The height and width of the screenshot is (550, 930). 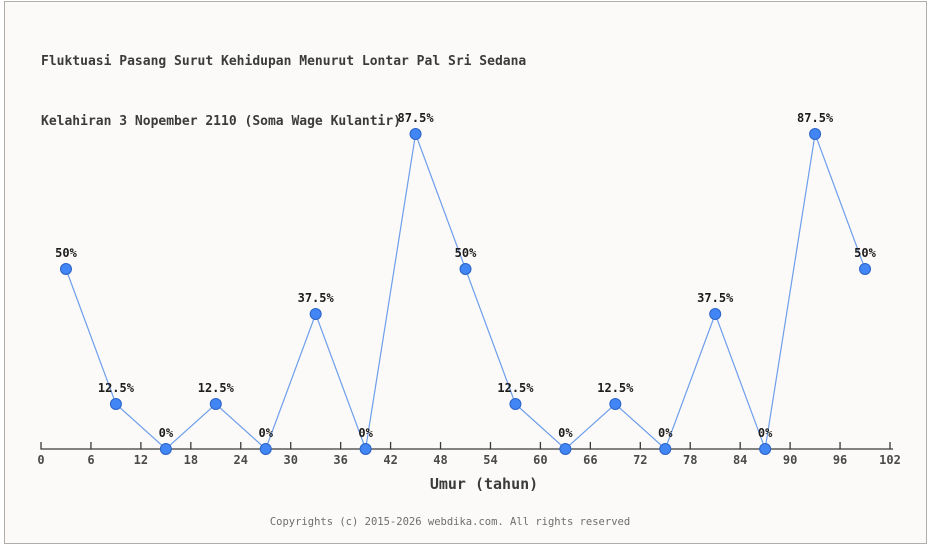 What do you see at coordinates (191, 460) in the screenshot?
I see `x-tick-label: 18` at bounding box center [191, 460].